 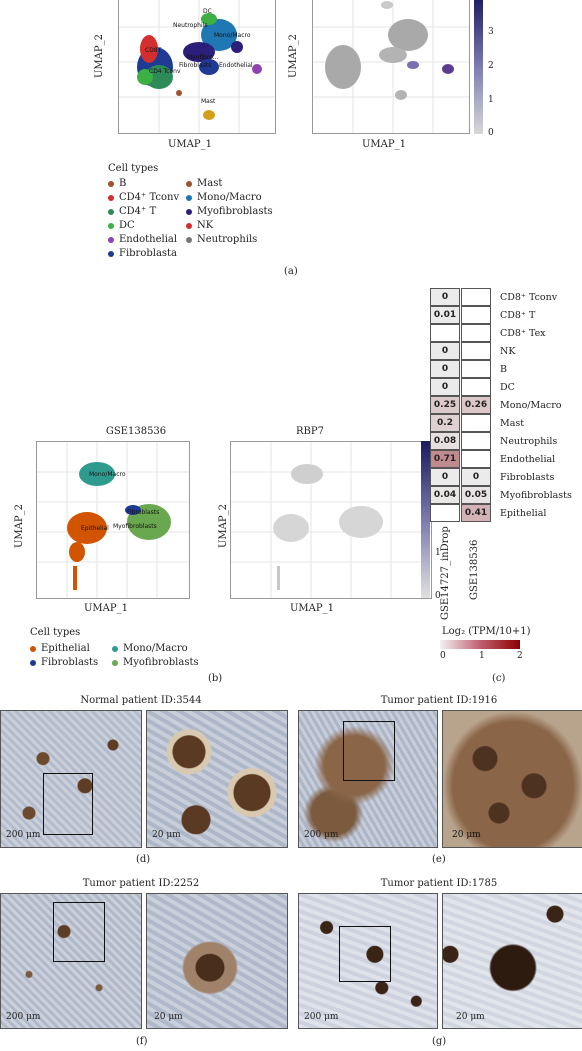 What do you see at coordinates (117, 183) in the screenshot?
I see `legend-item: B` at bounding box center [117, 183].